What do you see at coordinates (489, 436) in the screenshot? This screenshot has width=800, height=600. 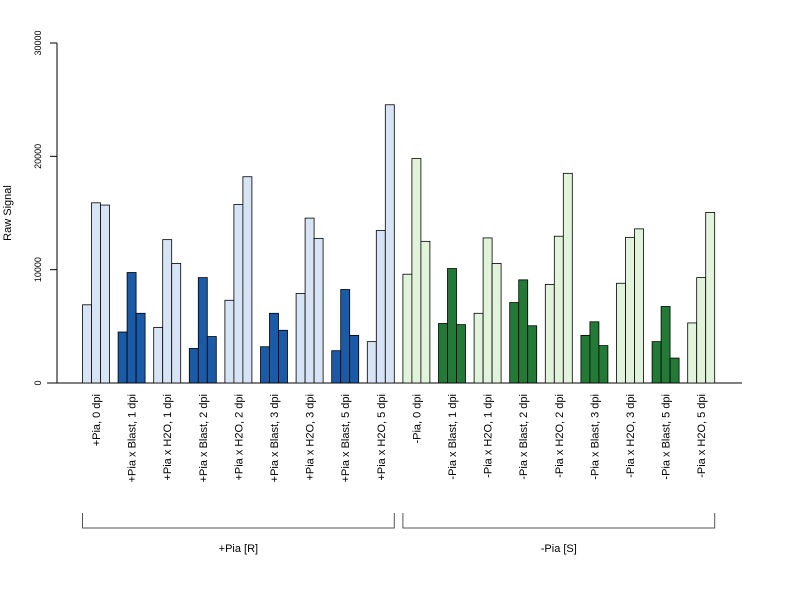 I see `x-tick-label: -Pia x H2O, 1 dpi` at bounding box center [489, 436].